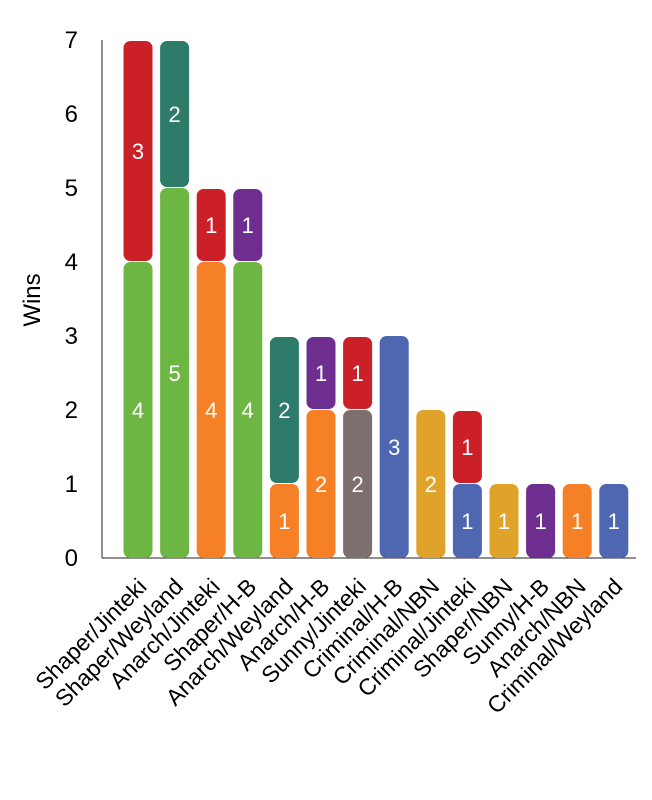  I want to click on y-tick-label: 3, so click(71, 336).